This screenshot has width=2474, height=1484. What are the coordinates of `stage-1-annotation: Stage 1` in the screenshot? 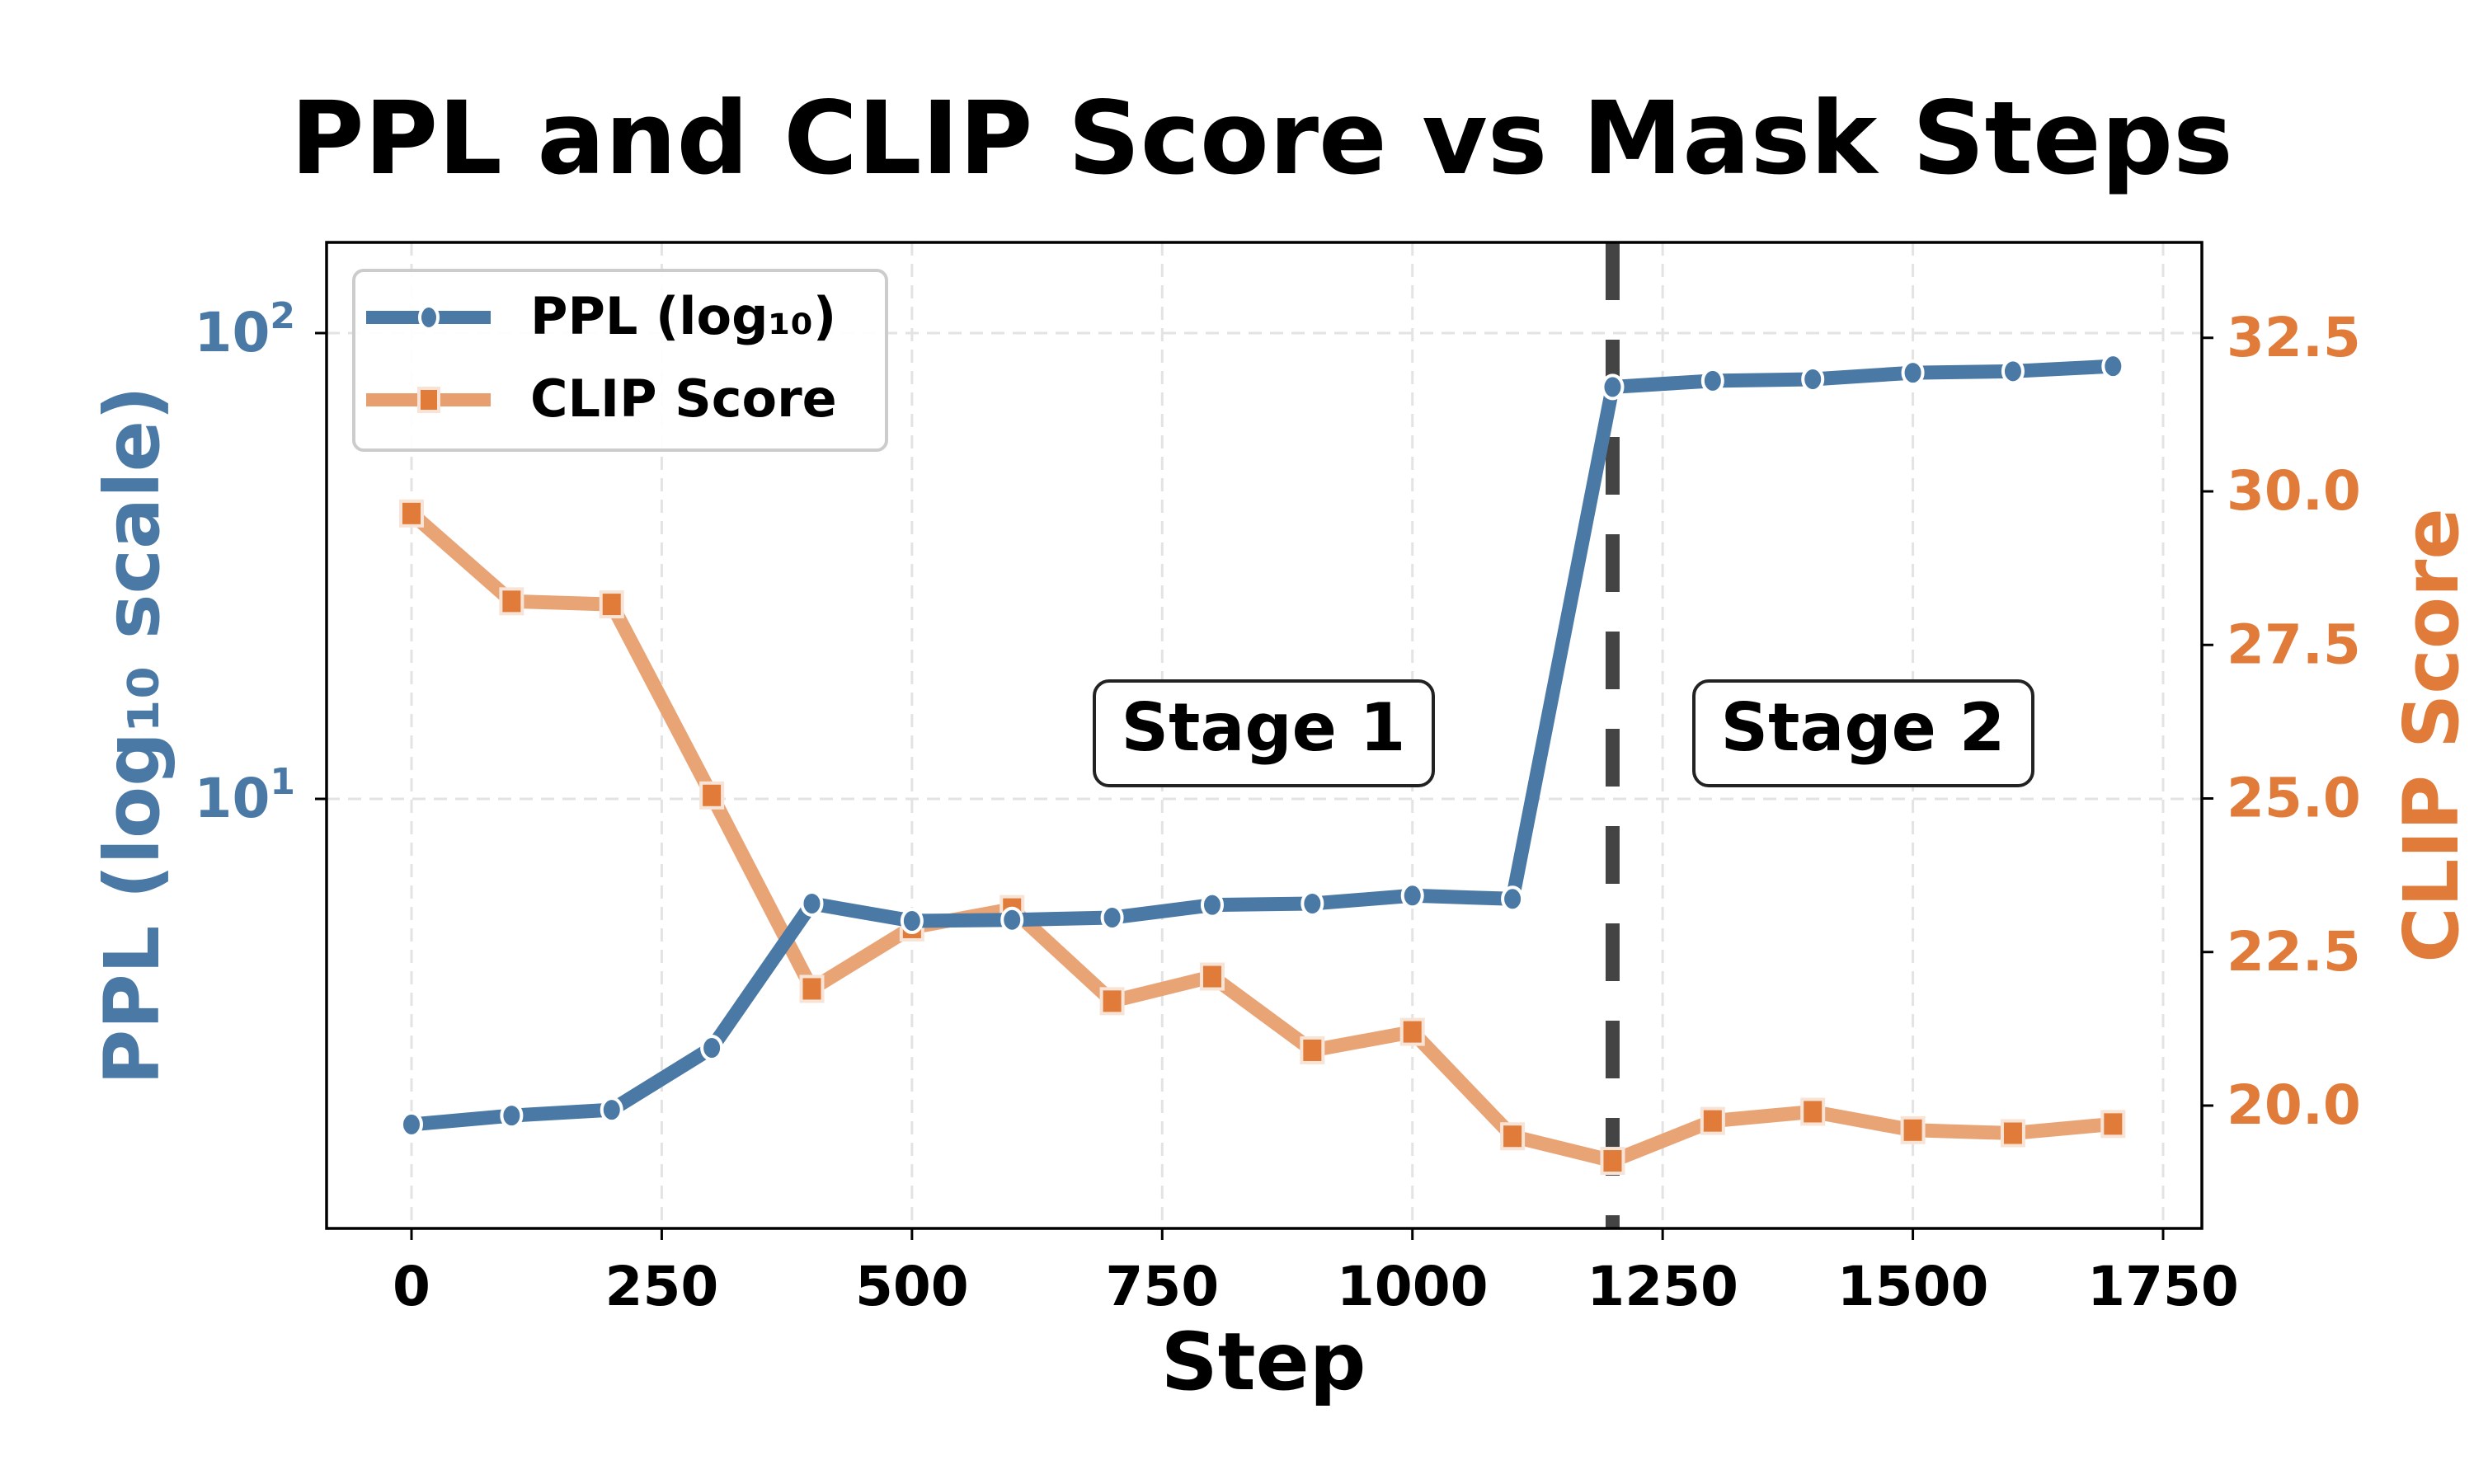 It's located at (1264, 733).